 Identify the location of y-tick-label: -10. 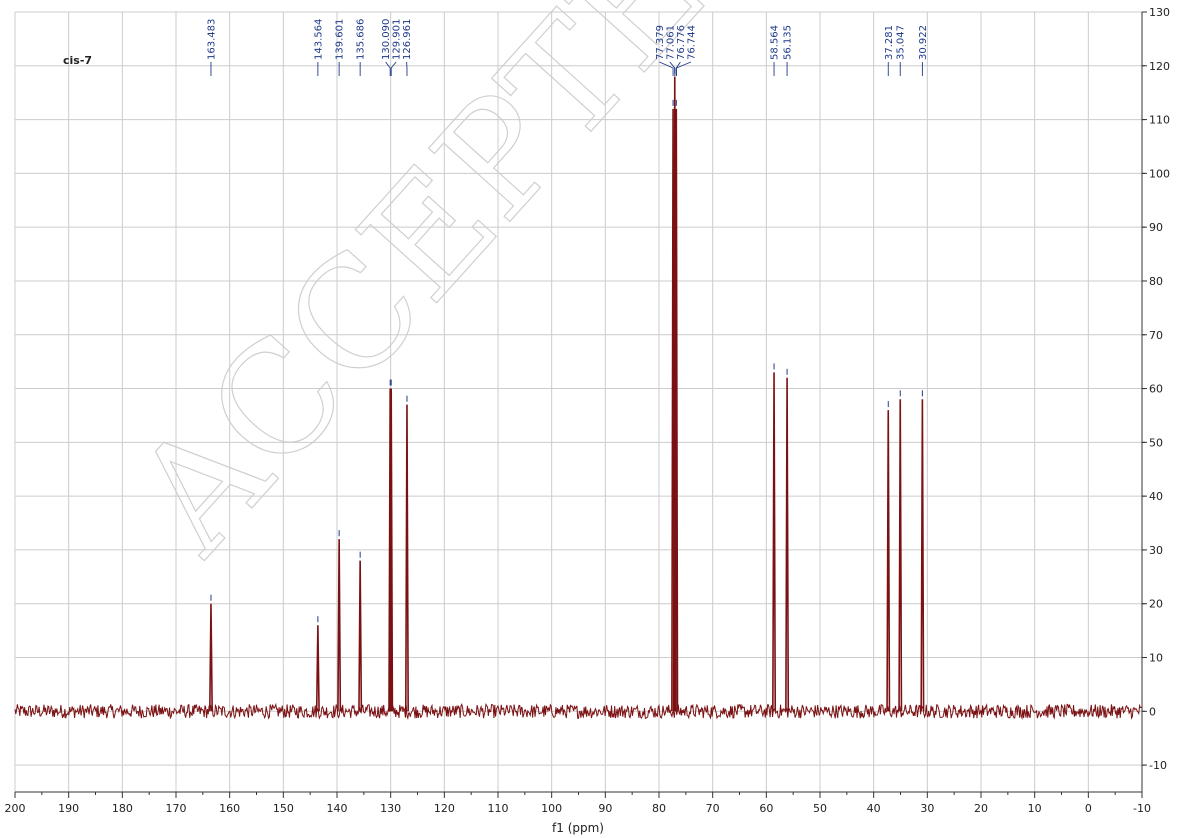
(1158, 765).